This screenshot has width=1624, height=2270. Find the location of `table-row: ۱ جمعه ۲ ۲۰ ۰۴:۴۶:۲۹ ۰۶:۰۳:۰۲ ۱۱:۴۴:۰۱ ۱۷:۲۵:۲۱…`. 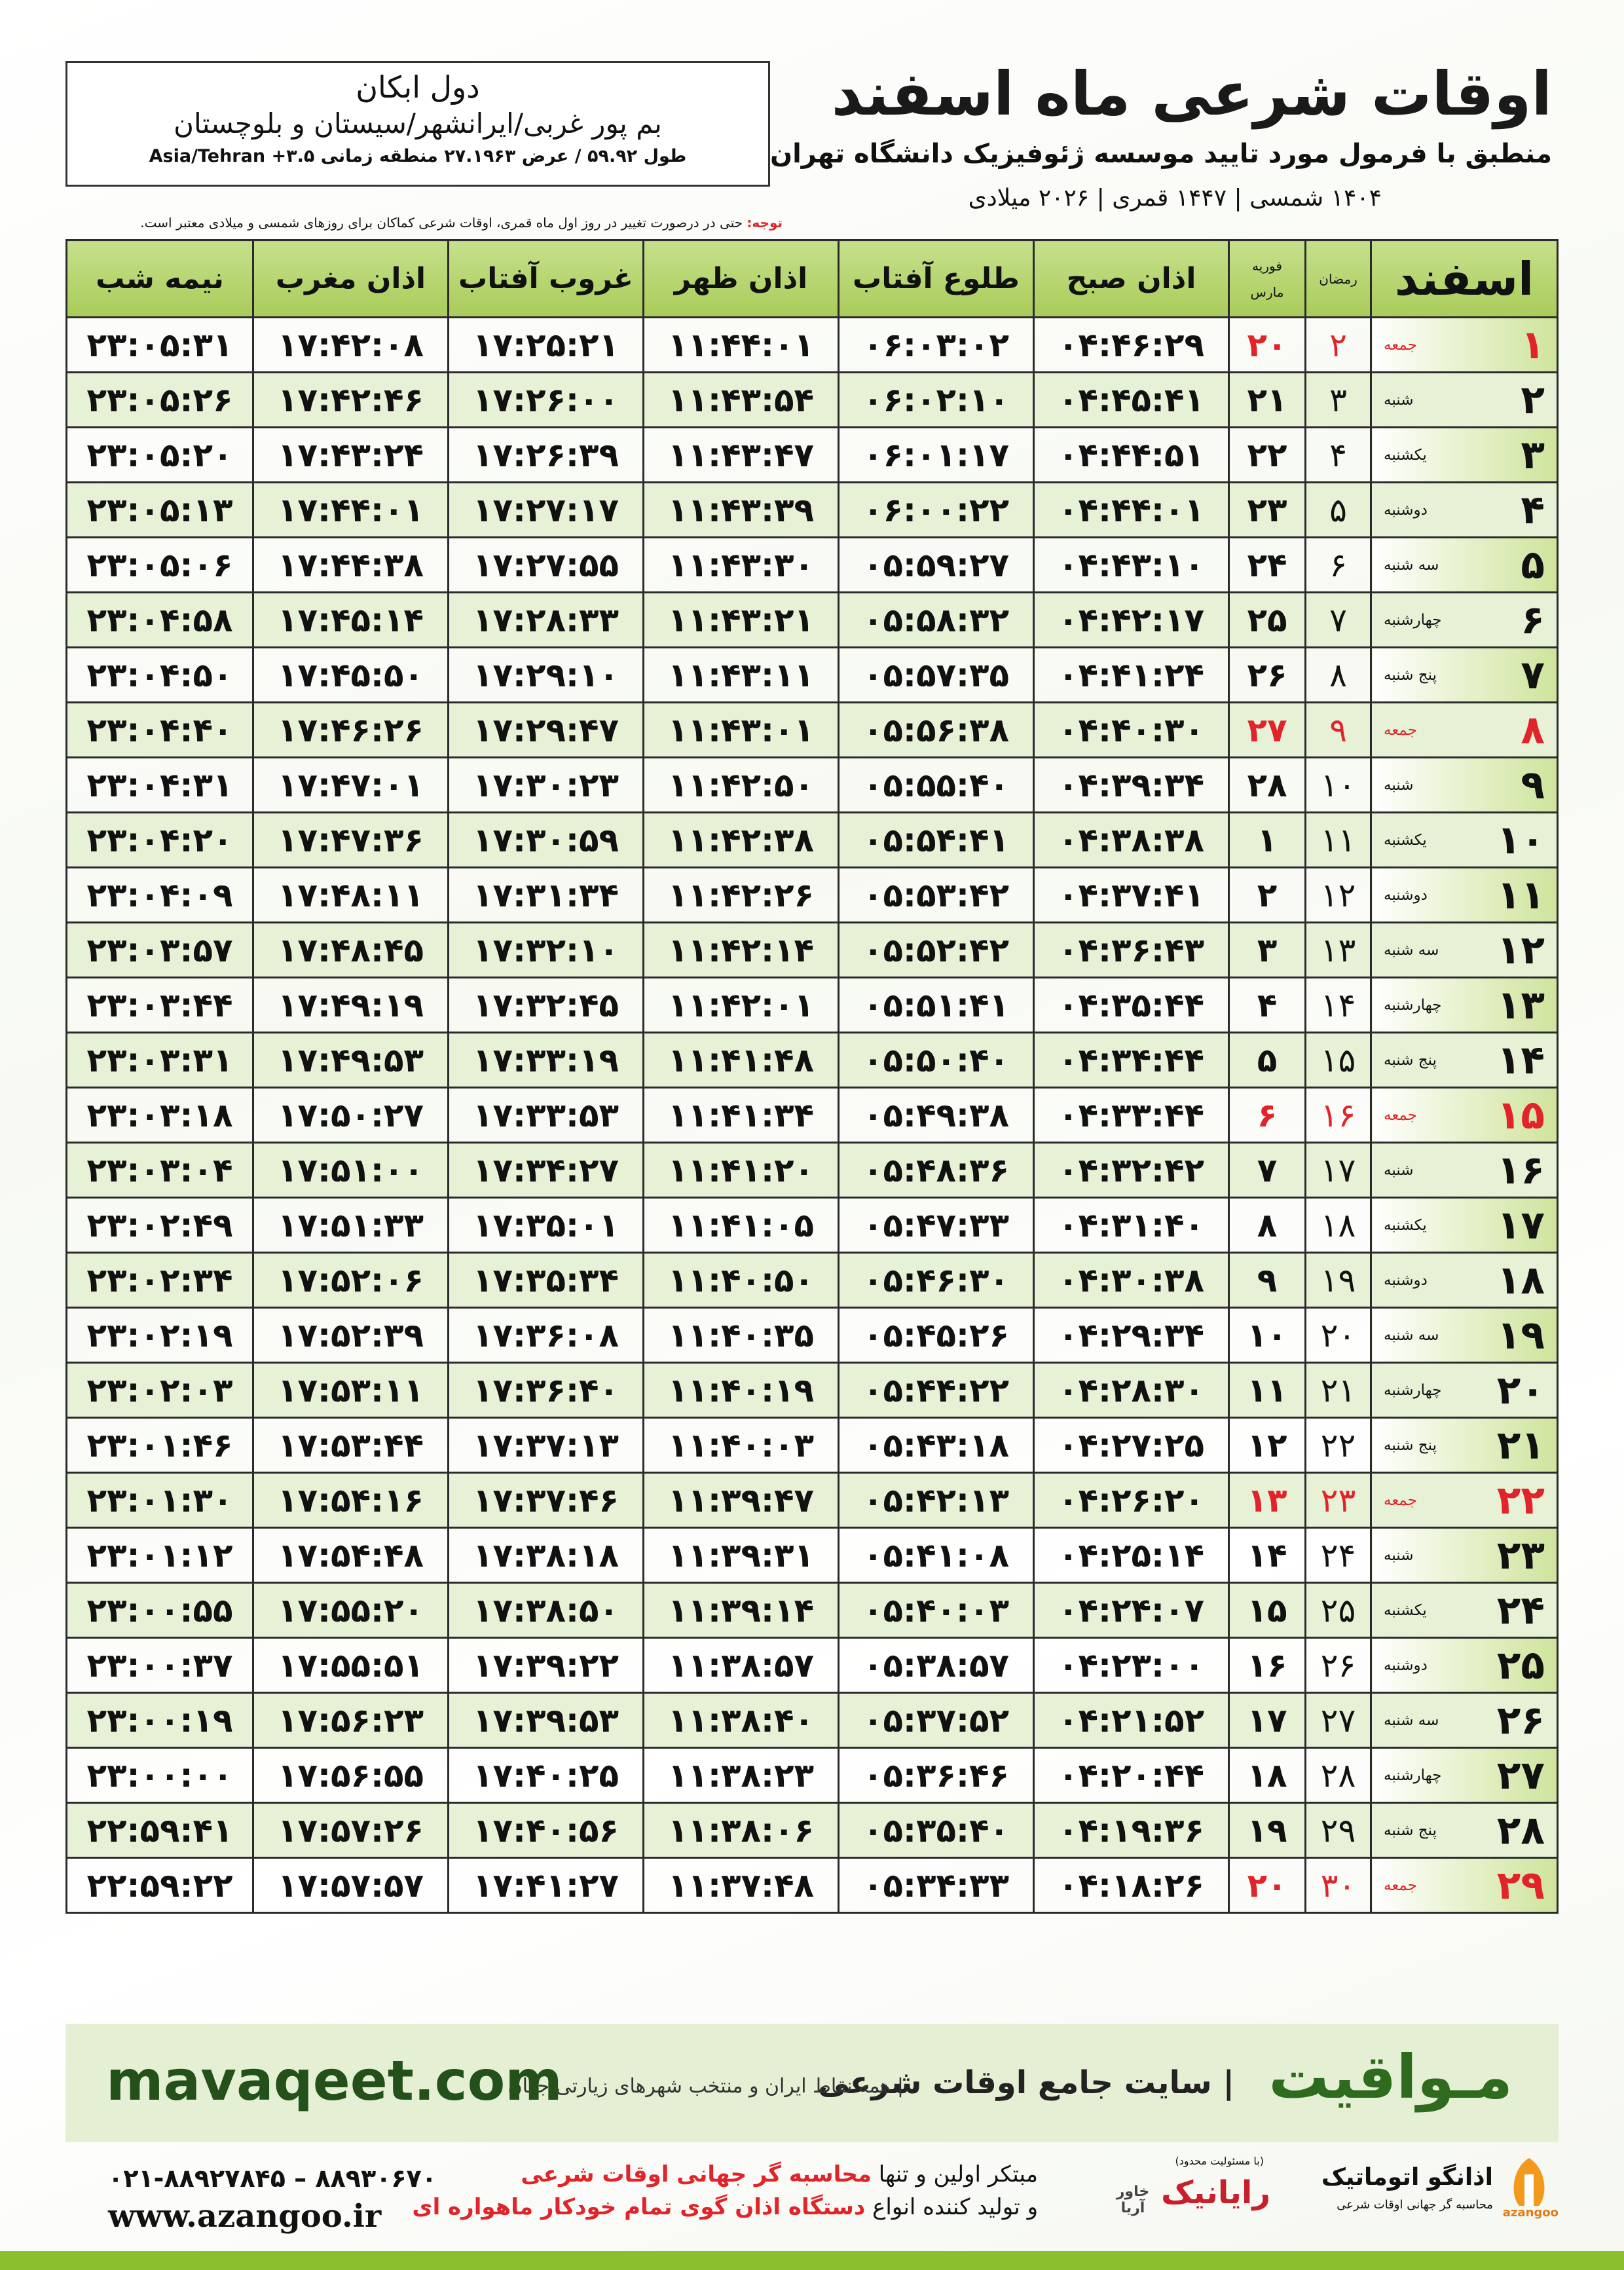

table-row: ۱ جمعه ۲ ۲۰ ۰۴:۴۶:۲۹ ۰۶:۰۳:۰۲ ۱۱:۴۴:۰۱ ۱۷:۲۵:۲۱… is located at coordinates (812, 344).